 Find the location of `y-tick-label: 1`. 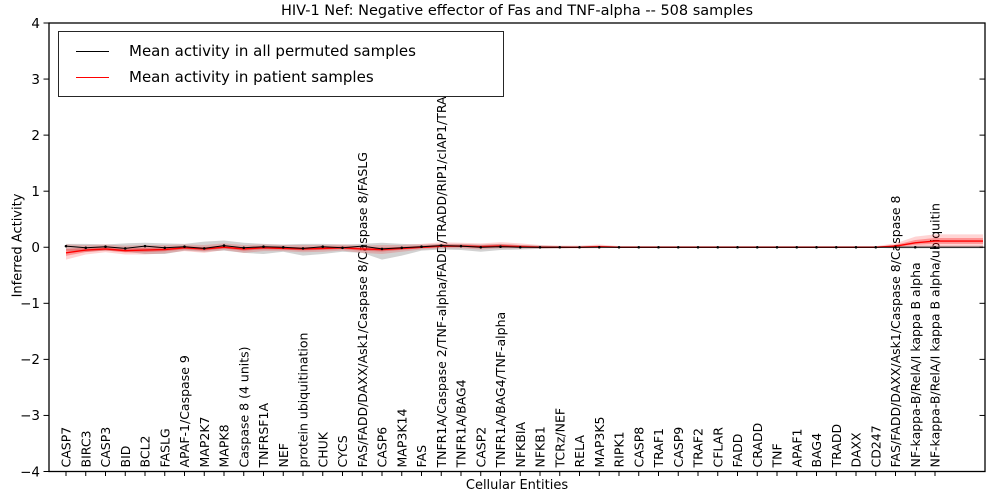

y-tick-label: 1 is located at coordinates (35, 192).